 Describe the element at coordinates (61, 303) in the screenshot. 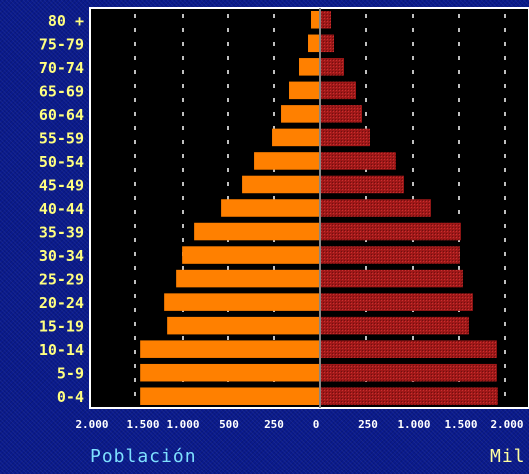

I see `category-label-20-24: 20-24` at that location.